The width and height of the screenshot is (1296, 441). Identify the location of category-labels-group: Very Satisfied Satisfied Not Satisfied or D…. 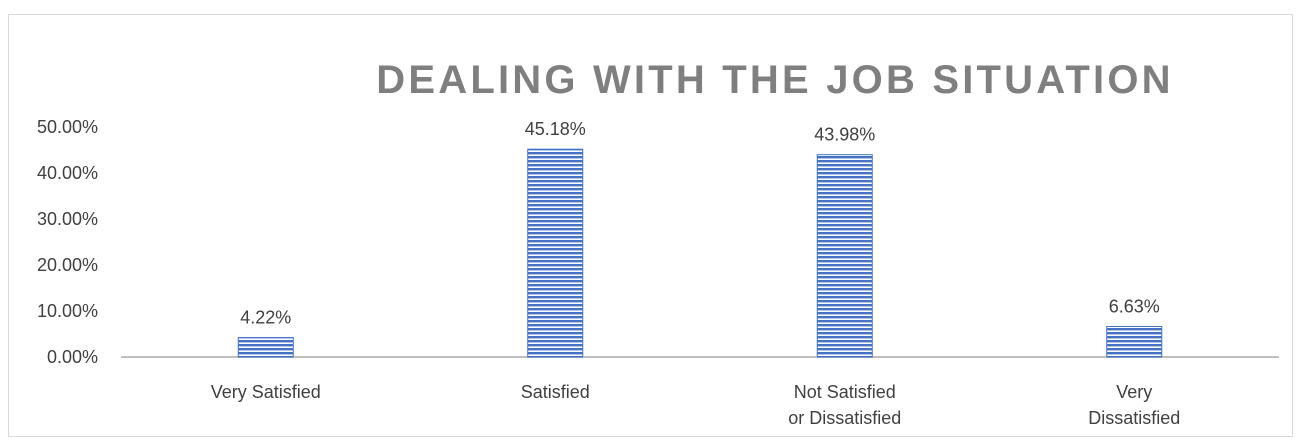
(696, 405).